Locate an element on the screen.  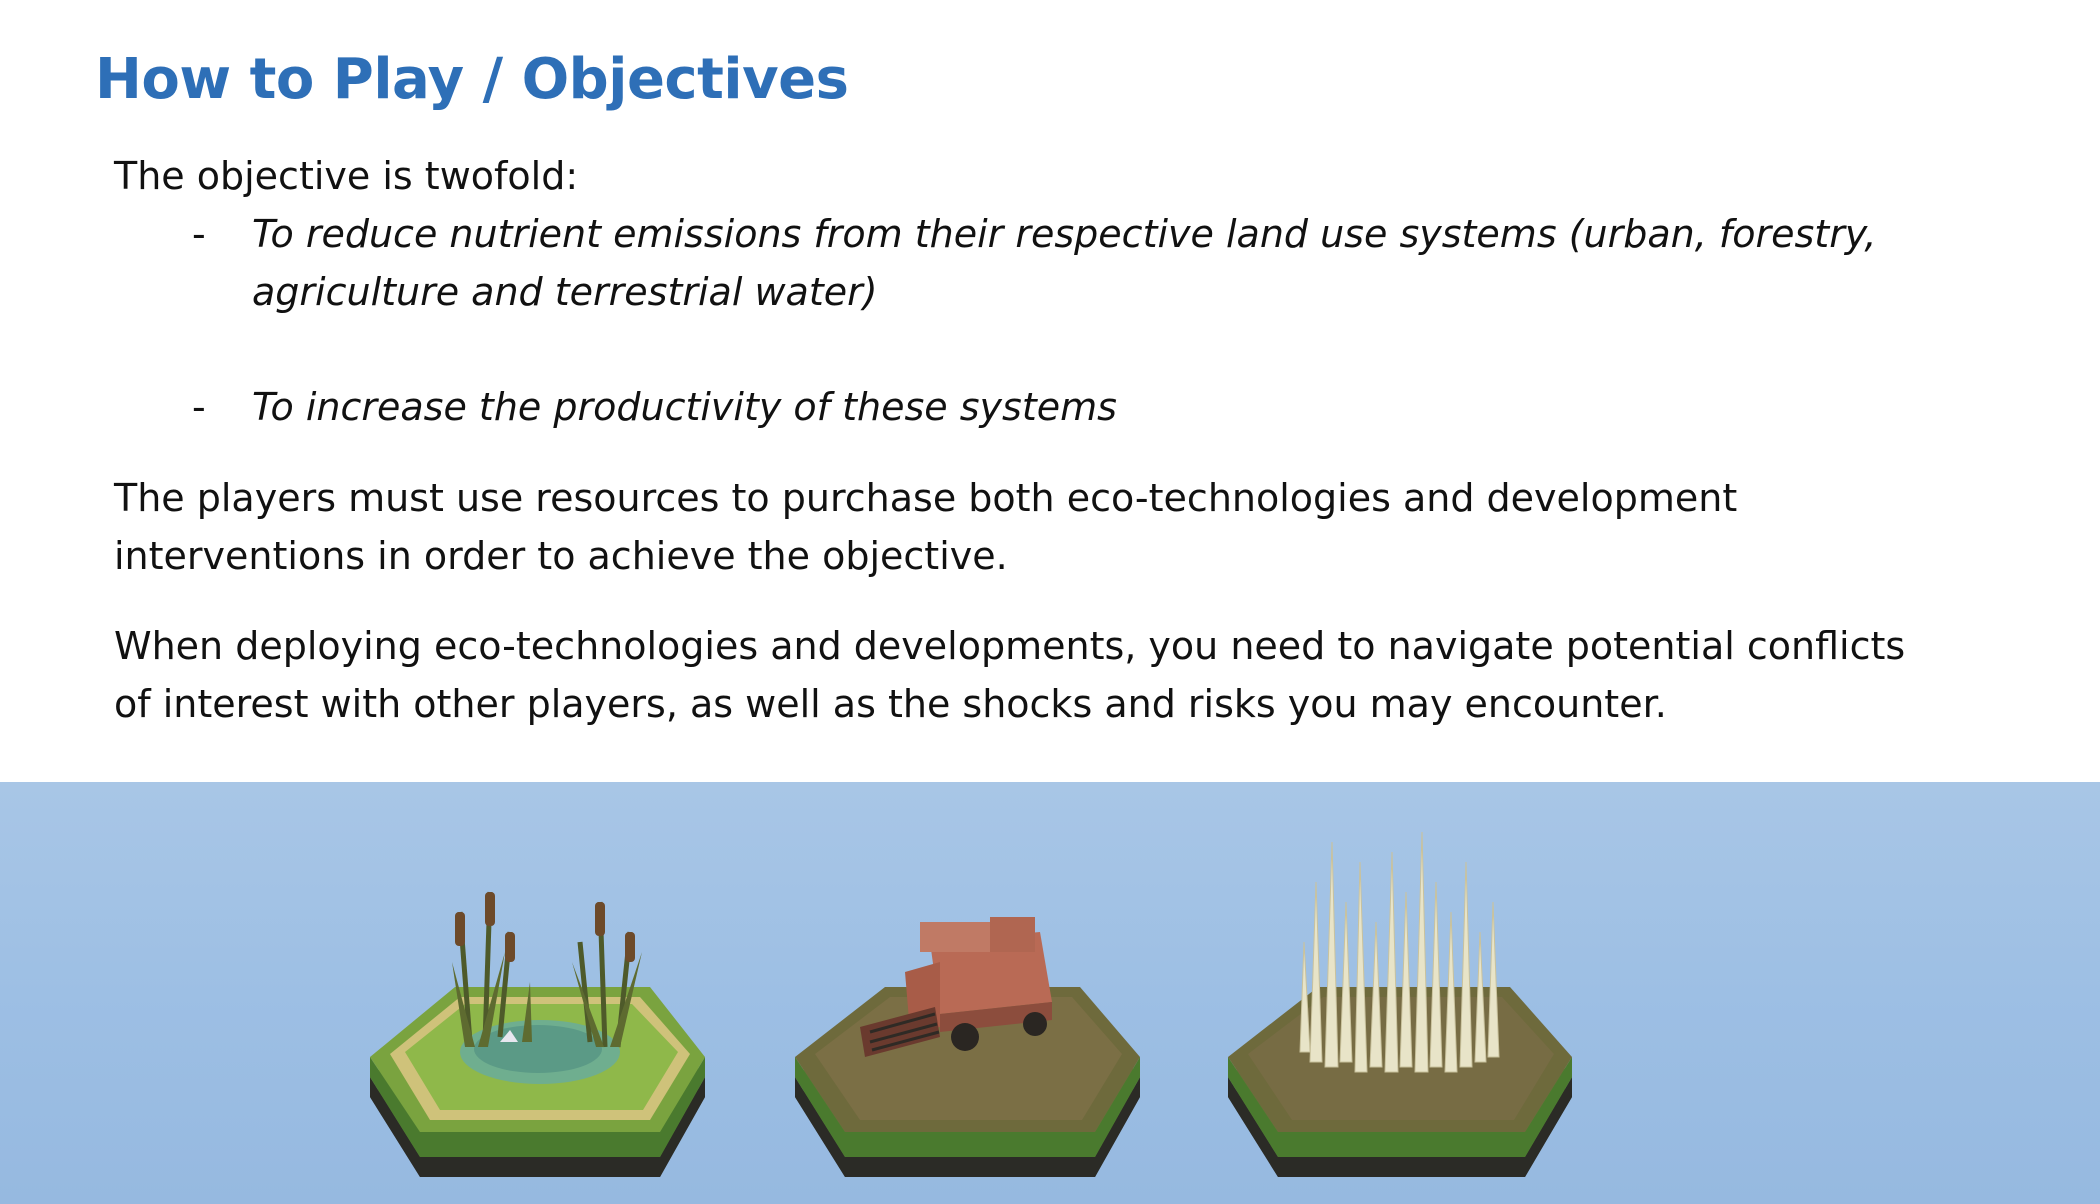
wetland-tile-icon is located at coordinates (537, 1034).